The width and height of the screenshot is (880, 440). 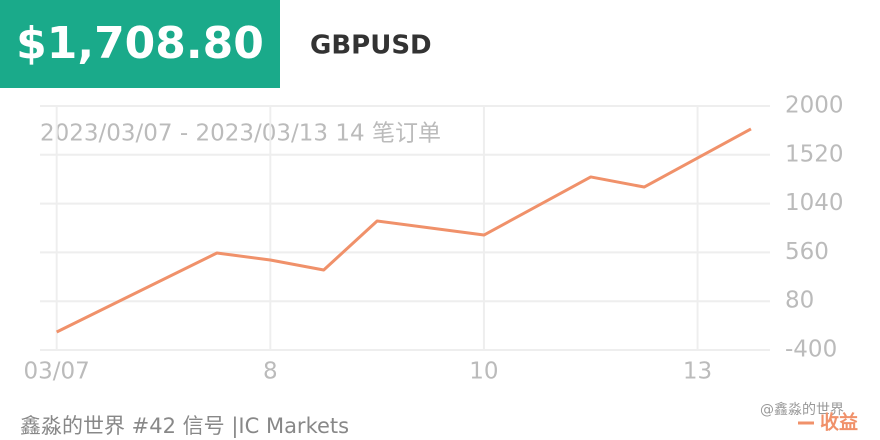 I want to click on y-tick-label: 560, so click(x=807, y=252).